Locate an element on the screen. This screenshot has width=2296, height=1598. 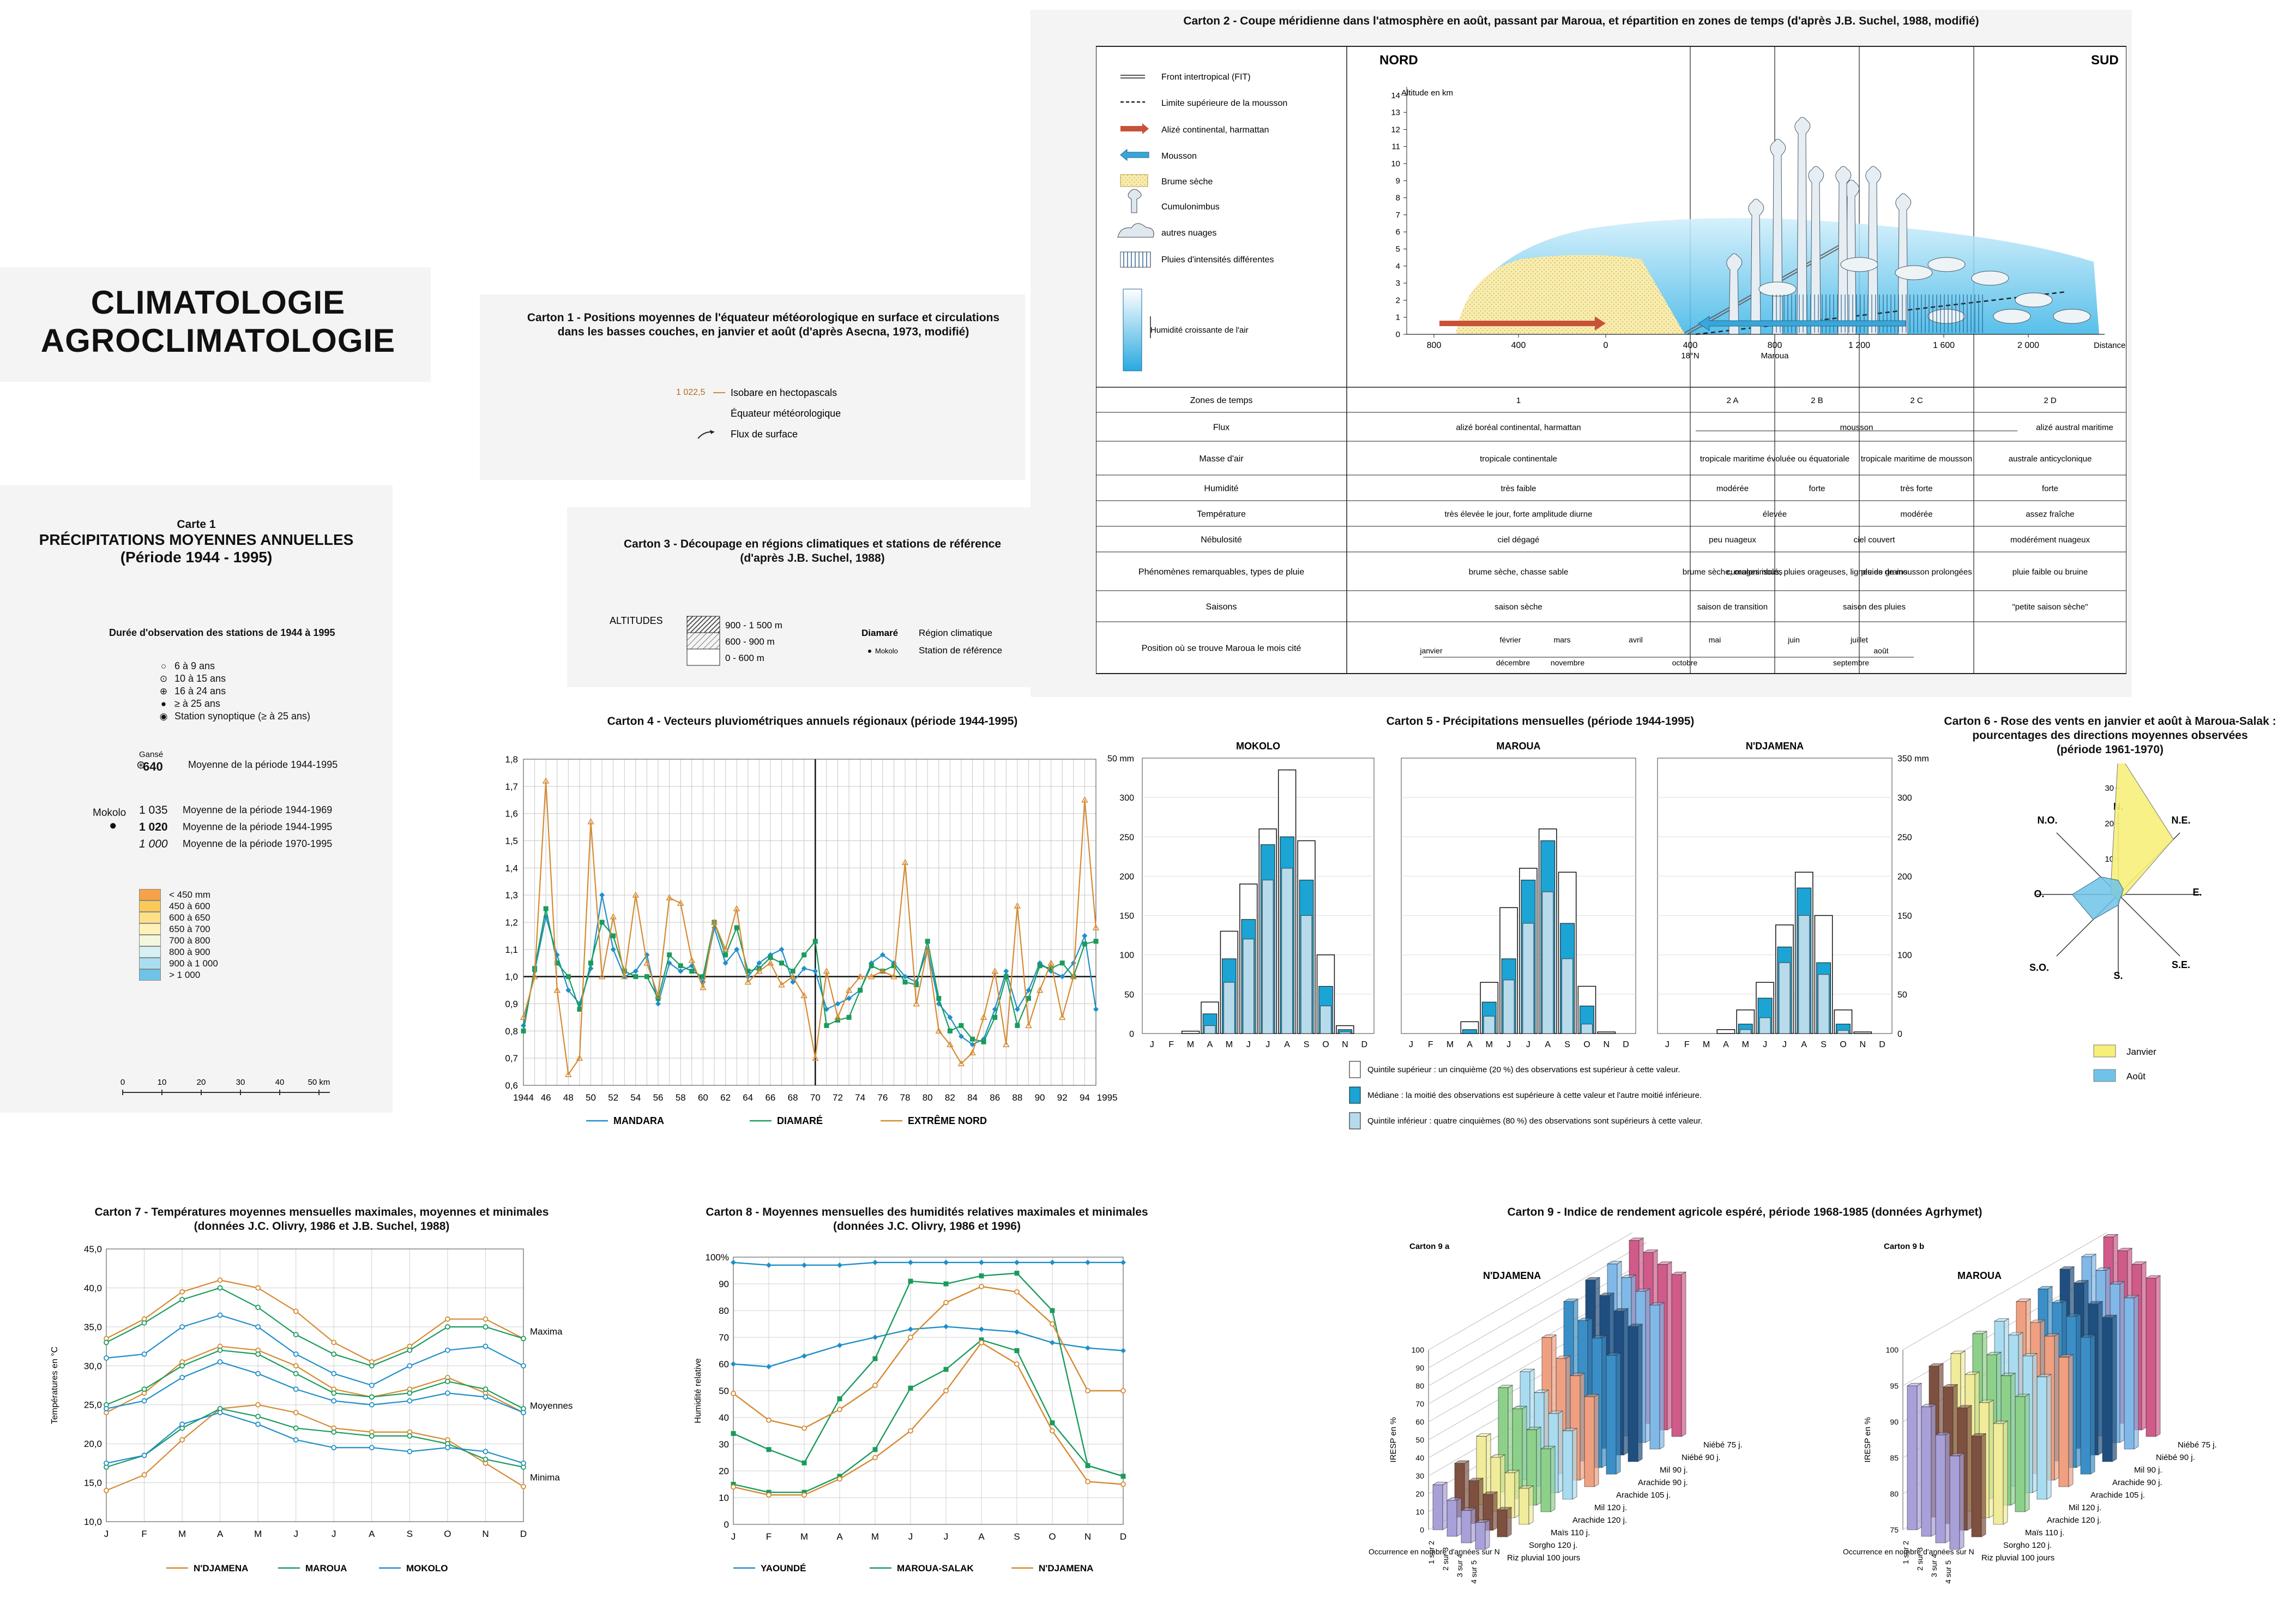
legend-swatch is located at coordinates (2104, 1075).